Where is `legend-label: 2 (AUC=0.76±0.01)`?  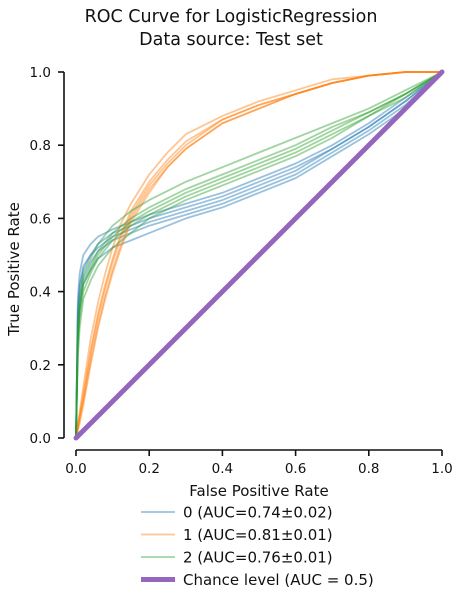 legend-label: 2 (AUC=0.76±0.01) is located at coordinates (258, 558).